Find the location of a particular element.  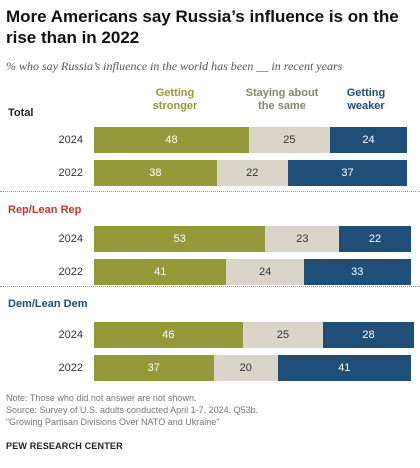

group-label-total: Total is located at coordinates (21, 113).